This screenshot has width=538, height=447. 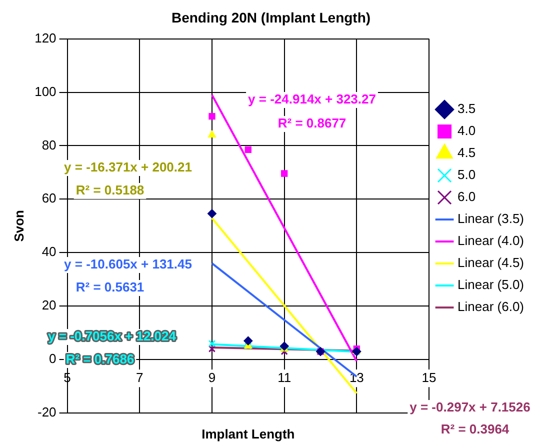 What do you see at coordinates (467, 196) in the screenshot?
I see `legend-label: 6.0` at bounding box center [467, 196].